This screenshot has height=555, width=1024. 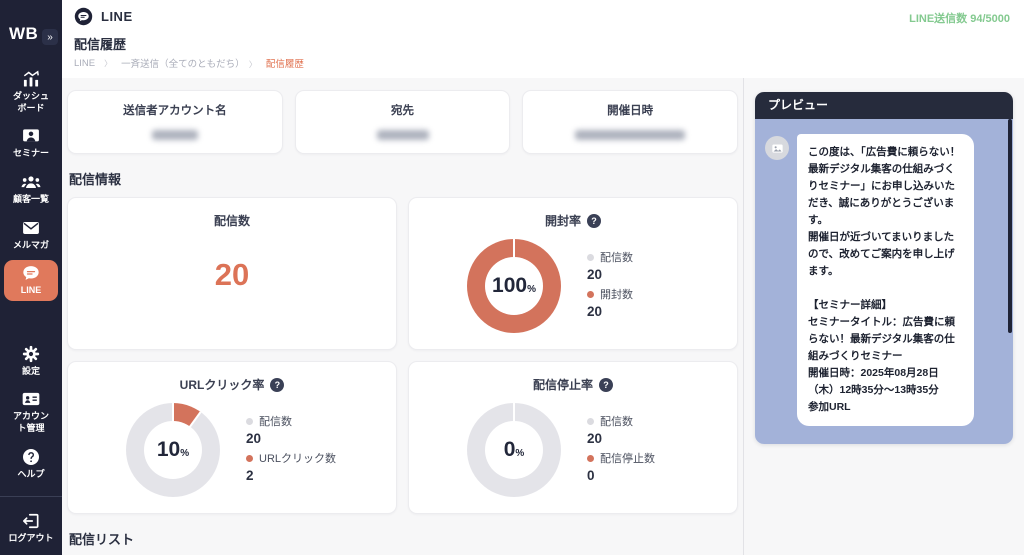 I want to click on dashboard-icon, so click(x=31, y=79).